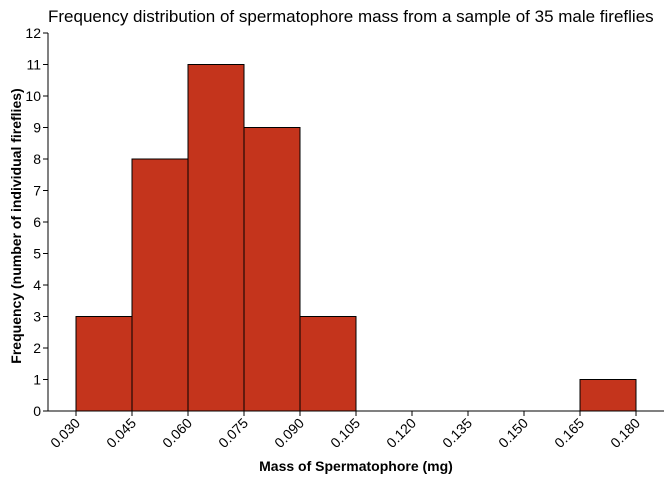 This screenshot has width=672, height=480. Describe the element at coordinates (37, 191) in the screenshot. I see `y-tick-label-7: 7` at that location.